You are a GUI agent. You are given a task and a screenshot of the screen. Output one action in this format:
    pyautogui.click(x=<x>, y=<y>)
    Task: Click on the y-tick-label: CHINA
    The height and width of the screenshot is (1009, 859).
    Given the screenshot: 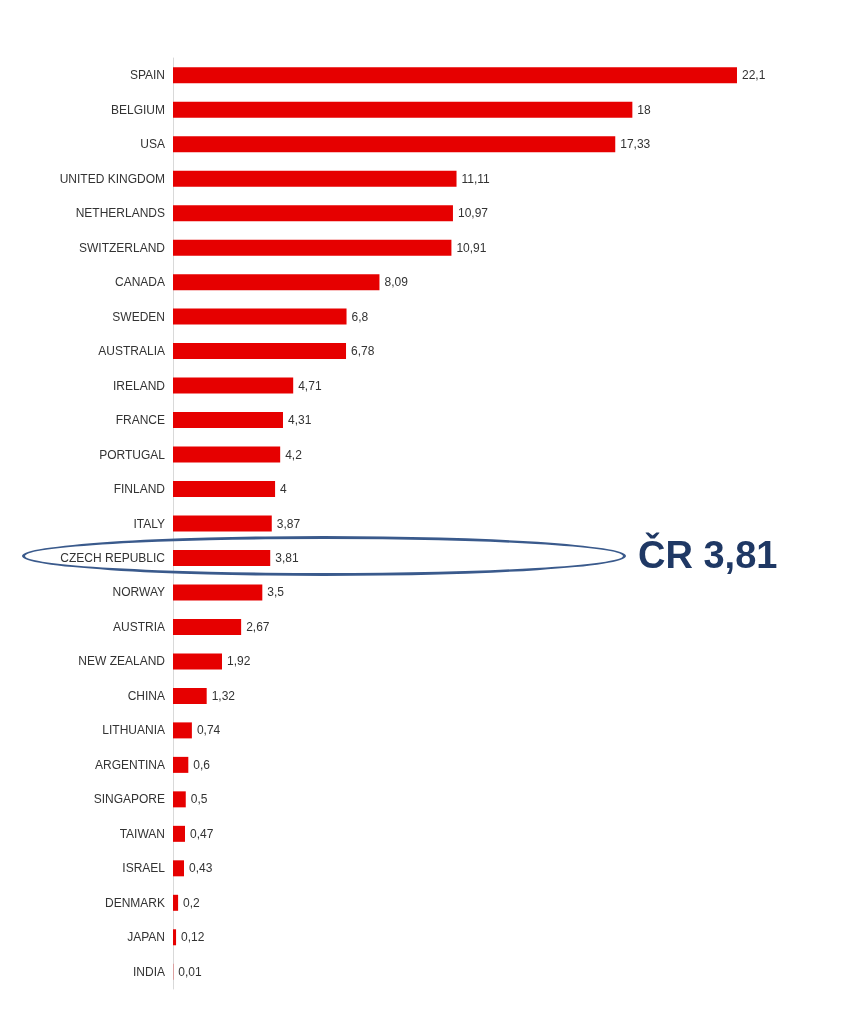 What is the action you would take?
    pyautogui.click(x=146, y=695)
    